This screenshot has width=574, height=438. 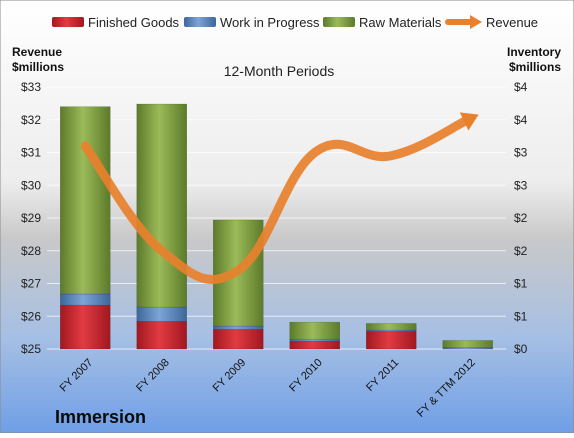 What do you see at coordinates (31, 120) in the screenshot?
I see `left-tick-label: $32` at bounding box center [31, 120].